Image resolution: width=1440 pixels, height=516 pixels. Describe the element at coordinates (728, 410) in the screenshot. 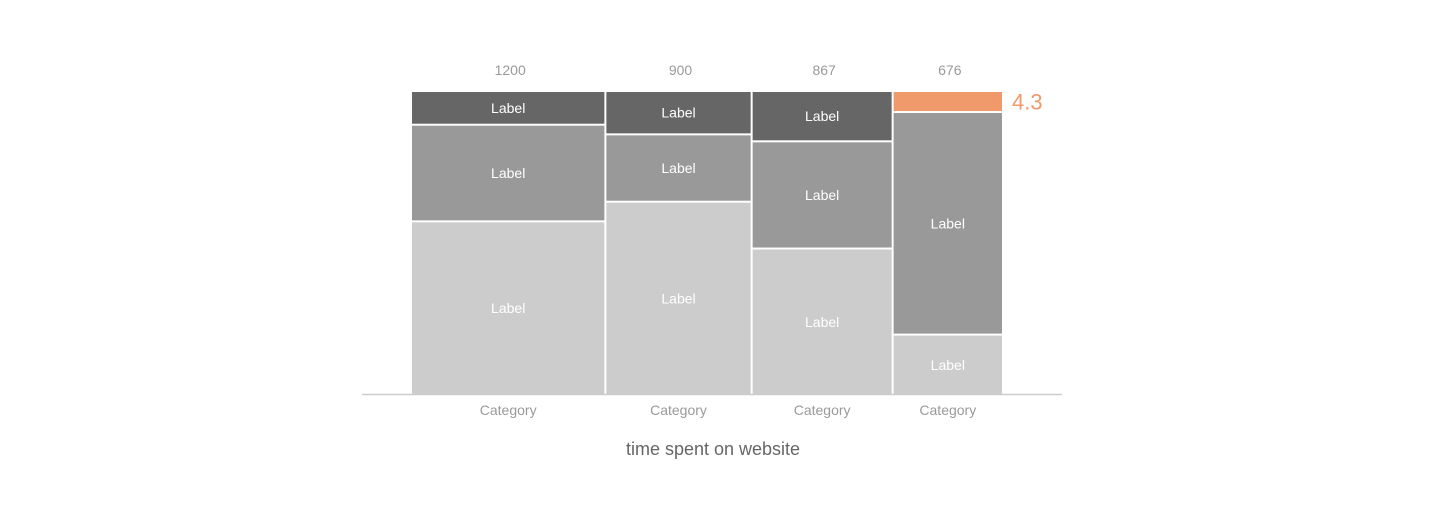

I see `category-labels: Category Category Category Category` at that location.